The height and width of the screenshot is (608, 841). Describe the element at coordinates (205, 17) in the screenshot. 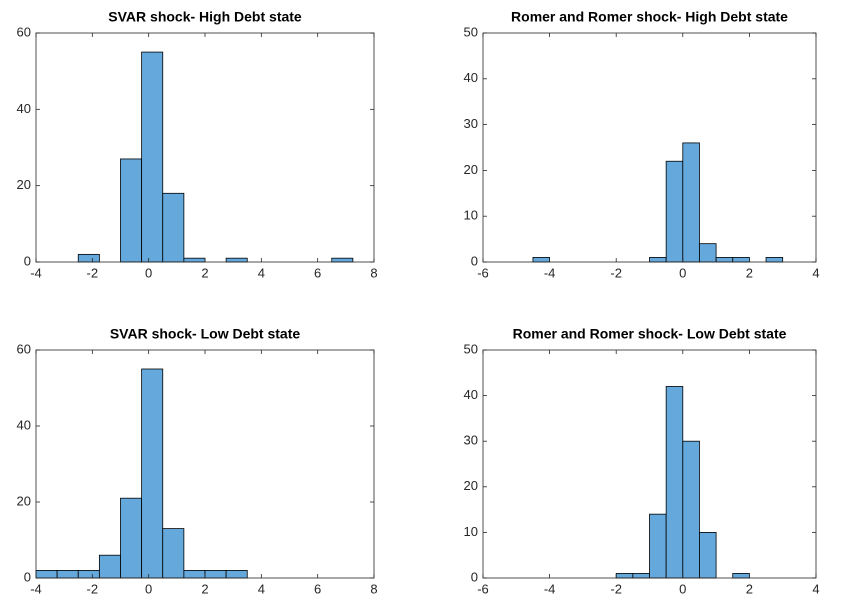

I see `chart-title: SVAR shock- High Debt state` at that location.